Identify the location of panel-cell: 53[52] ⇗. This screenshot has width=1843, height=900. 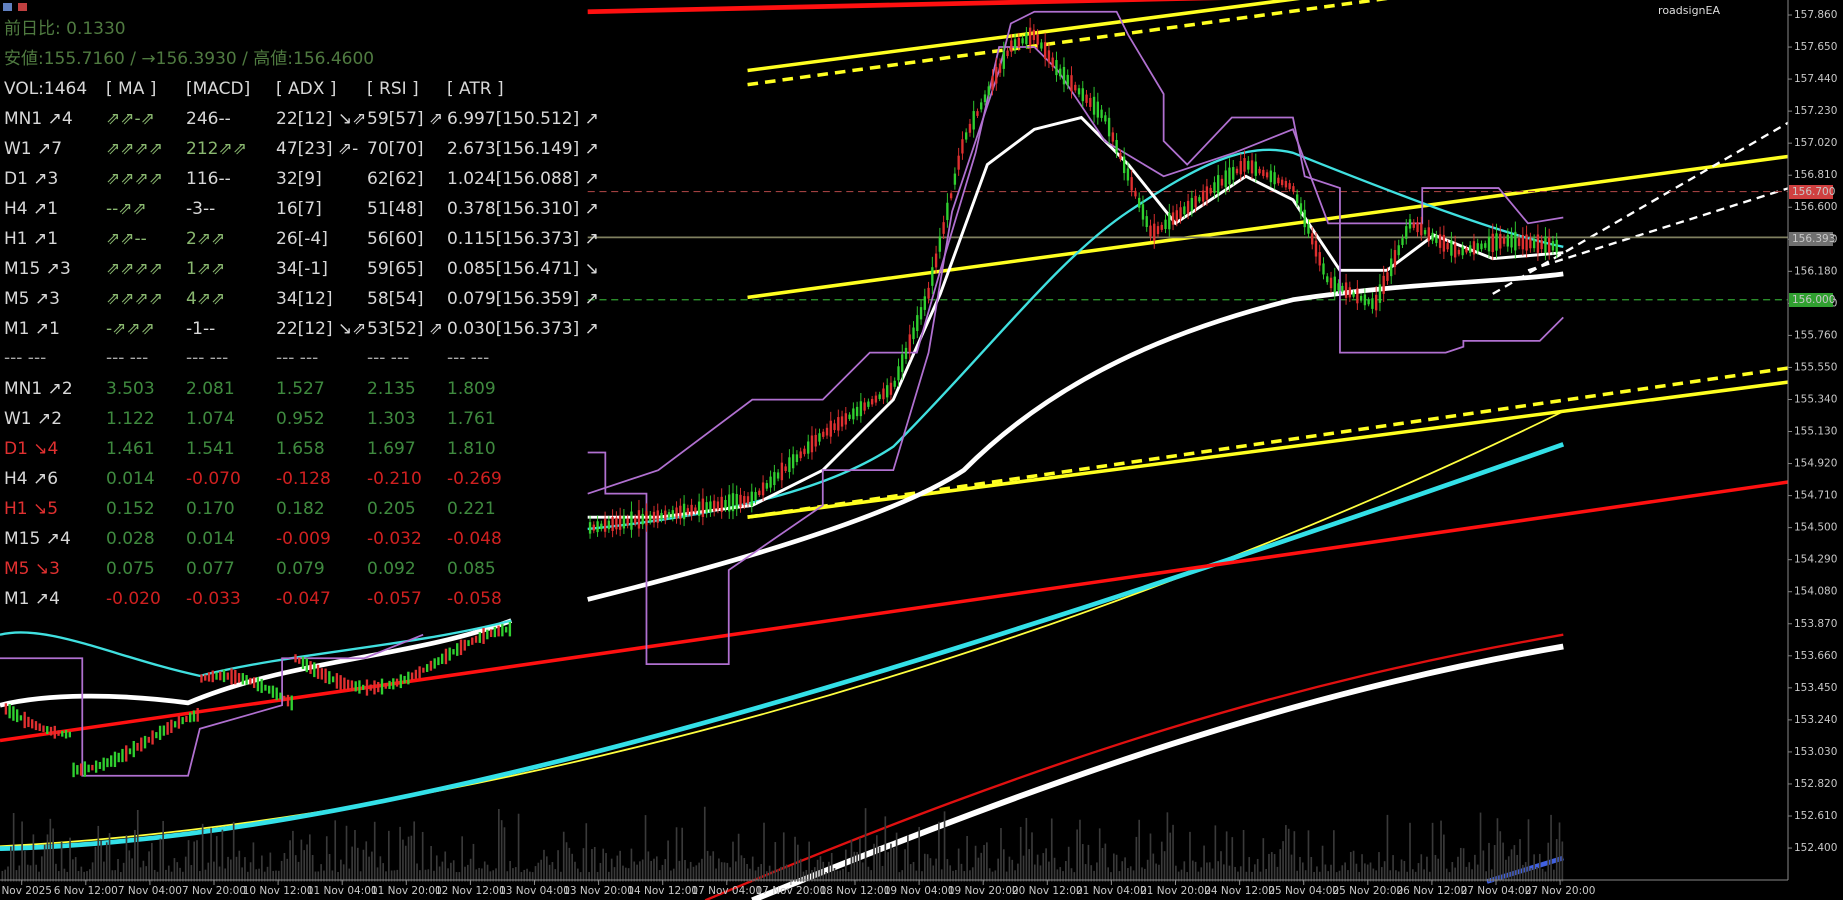
(405, 329).